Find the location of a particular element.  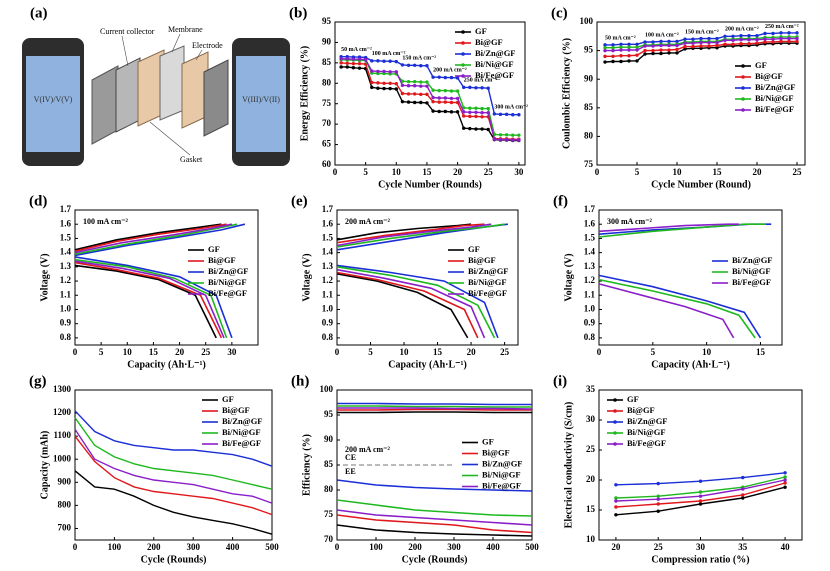

x-tick-label: 400 is located at coordinates (493, 547).